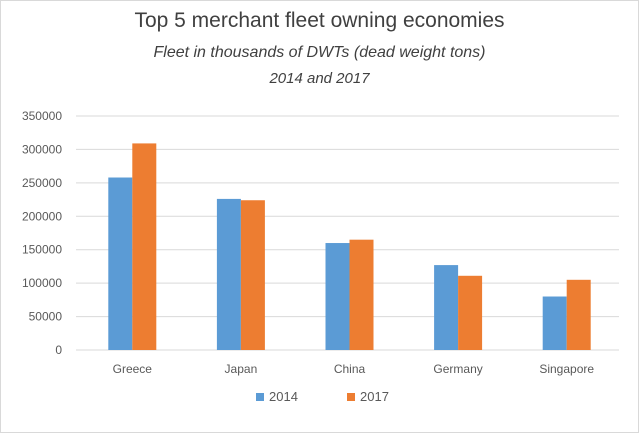  What do you see at coordinates (46, 317) in the screenshot?
I see `y-tick-label: 50000` at bounding box center [46, 317].